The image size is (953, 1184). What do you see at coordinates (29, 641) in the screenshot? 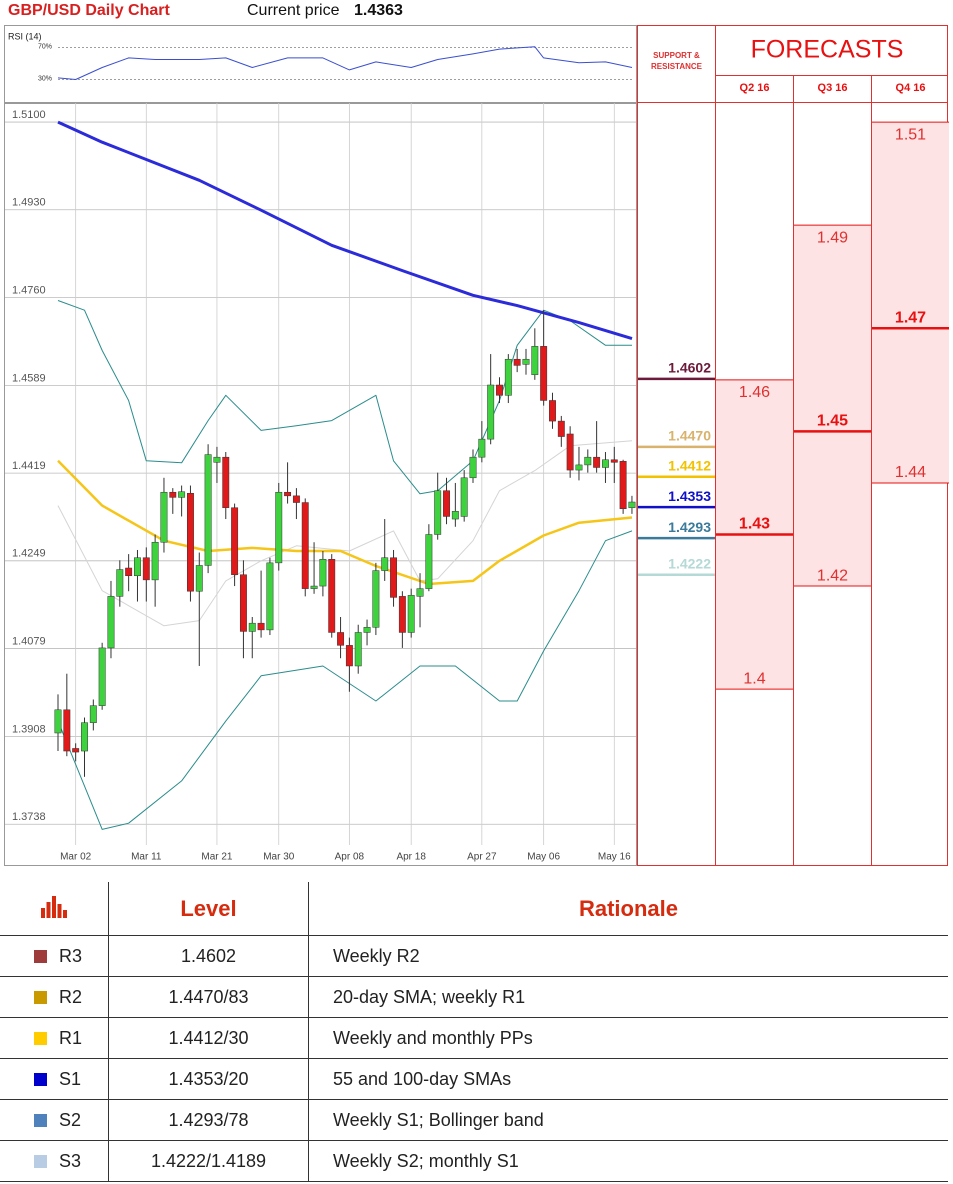
I see `y-tick-label: 1.4079` at bounding box center [29, 641].